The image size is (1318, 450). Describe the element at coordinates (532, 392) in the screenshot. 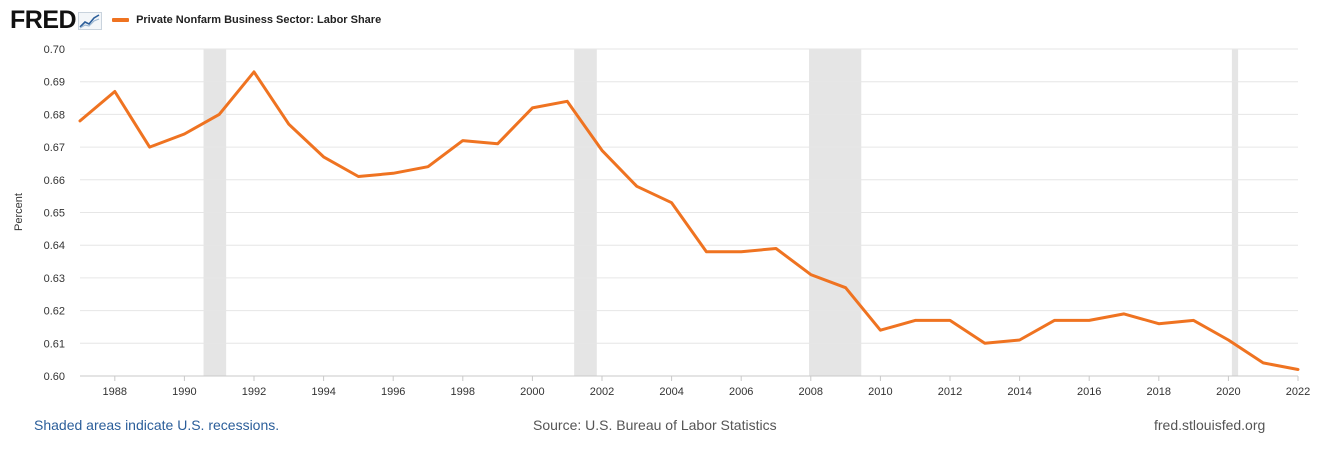

I see `x-tick-label: 2000` at that location.